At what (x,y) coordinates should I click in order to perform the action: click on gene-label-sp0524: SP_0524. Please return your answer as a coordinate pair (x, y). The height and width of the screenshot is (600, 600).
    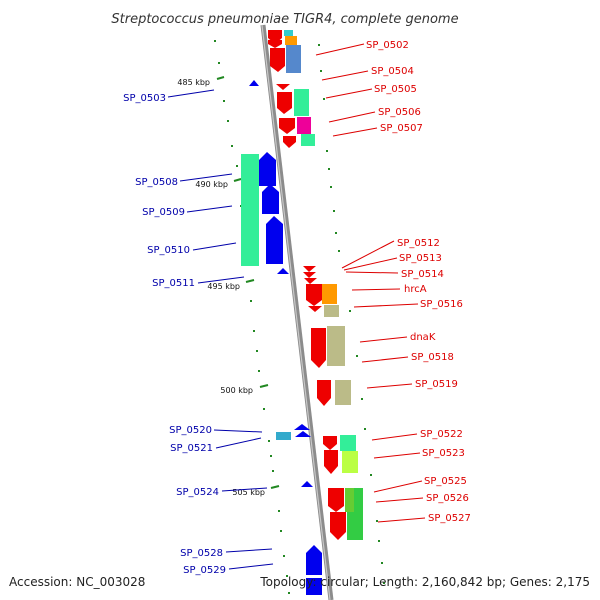
    Looking at the image, I should click on (197, 492).